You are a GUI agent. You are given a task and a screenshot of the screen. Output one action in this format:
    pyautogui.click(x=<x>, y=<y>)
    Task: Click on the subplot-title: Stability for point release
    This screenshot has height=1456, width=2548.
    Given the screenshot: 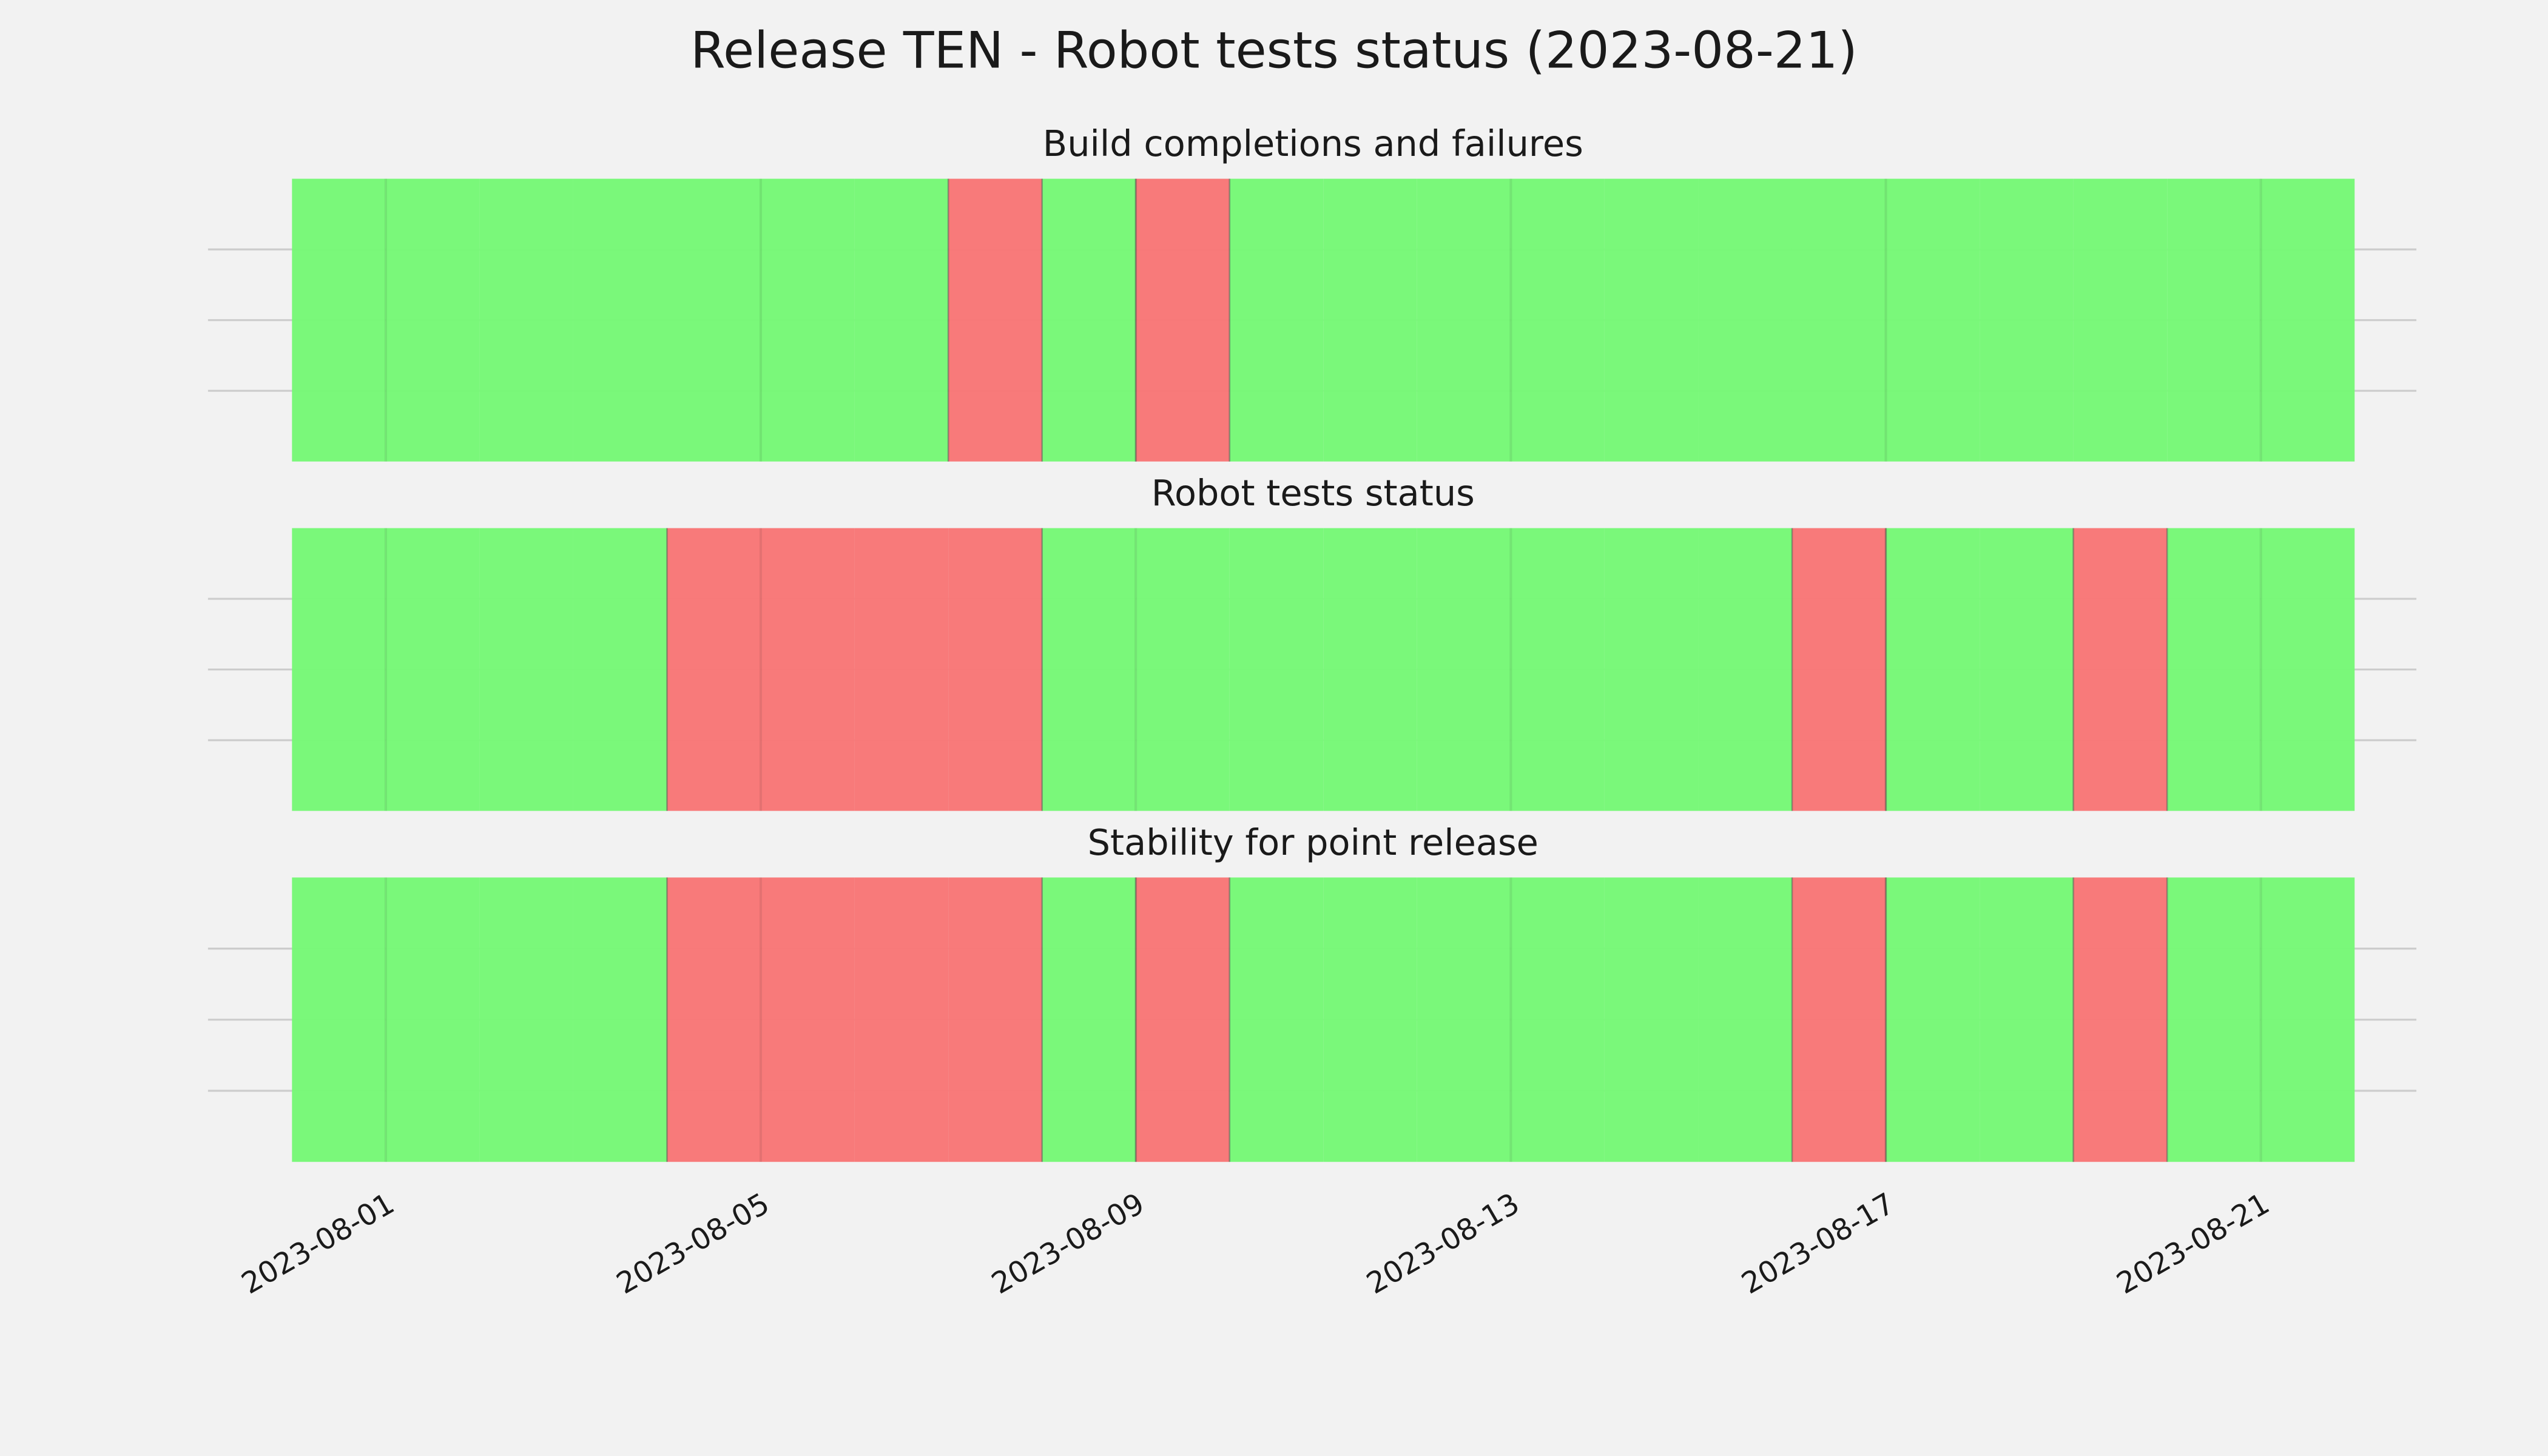 What is the action you would take?
    pyautogui.click(x=1313, y=842)
    